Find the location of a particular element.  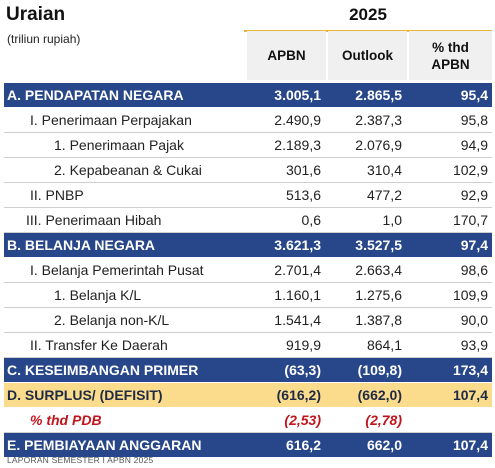

row-label: II. PNBP is located at coordinates (57, 195).